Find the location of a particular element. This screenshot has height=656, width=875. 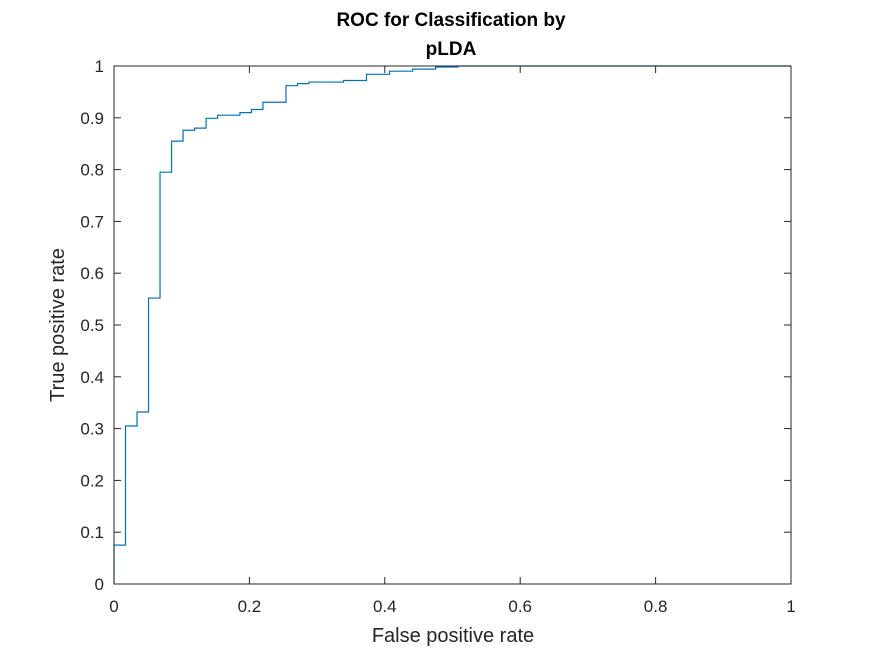

y-tick-label: 0.8 is located at coordinates (92, 170).